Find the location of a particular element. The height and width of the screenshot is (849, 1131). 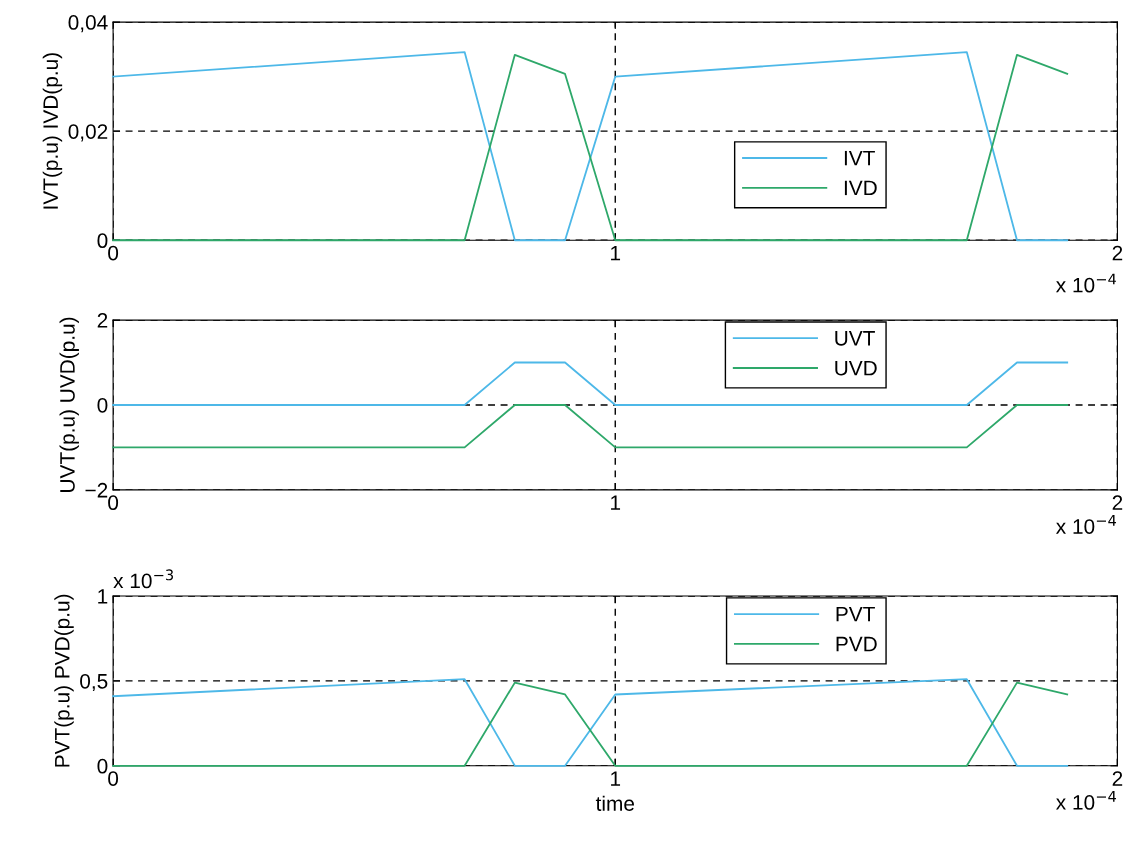

x-axis-title: time is located at coordinates (615, 803).